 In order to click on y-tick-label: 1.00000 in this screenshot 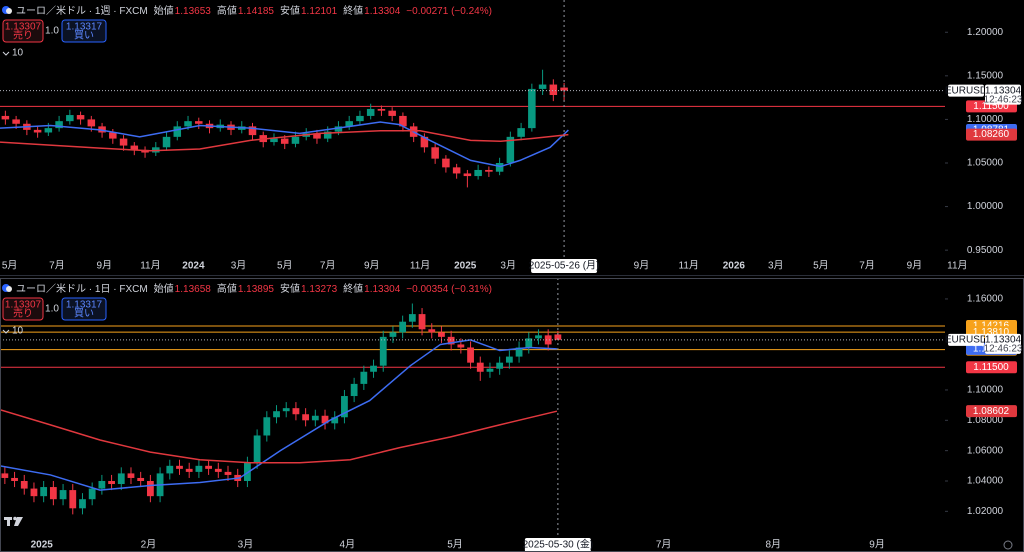, I will do `click(985, 206)`.